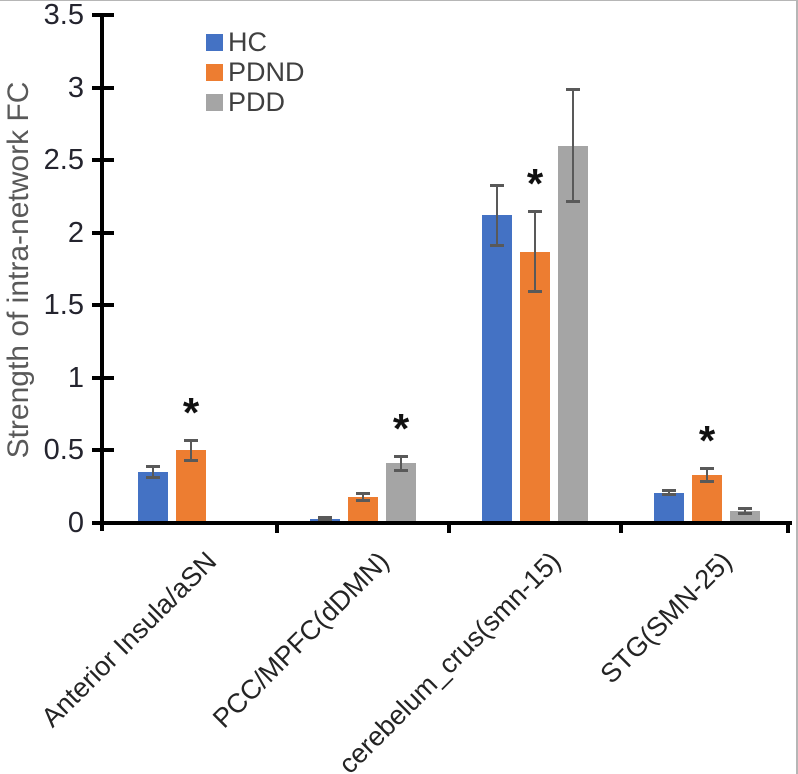 The width and height of the screenshot is (798, 774). I want to click on legend-swatch-pdnd, so click(214, 72).